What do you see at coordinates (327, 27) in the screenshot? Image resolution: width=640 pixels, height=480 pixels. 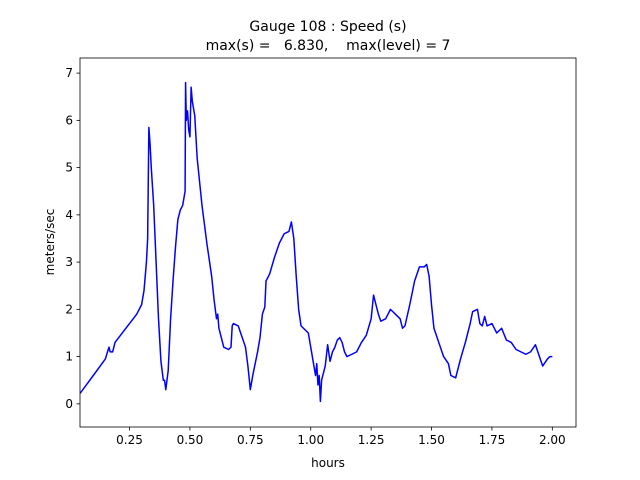 I see `chart-title: Gauge 108 : Speed (s)` at bounding box center [327, 27].